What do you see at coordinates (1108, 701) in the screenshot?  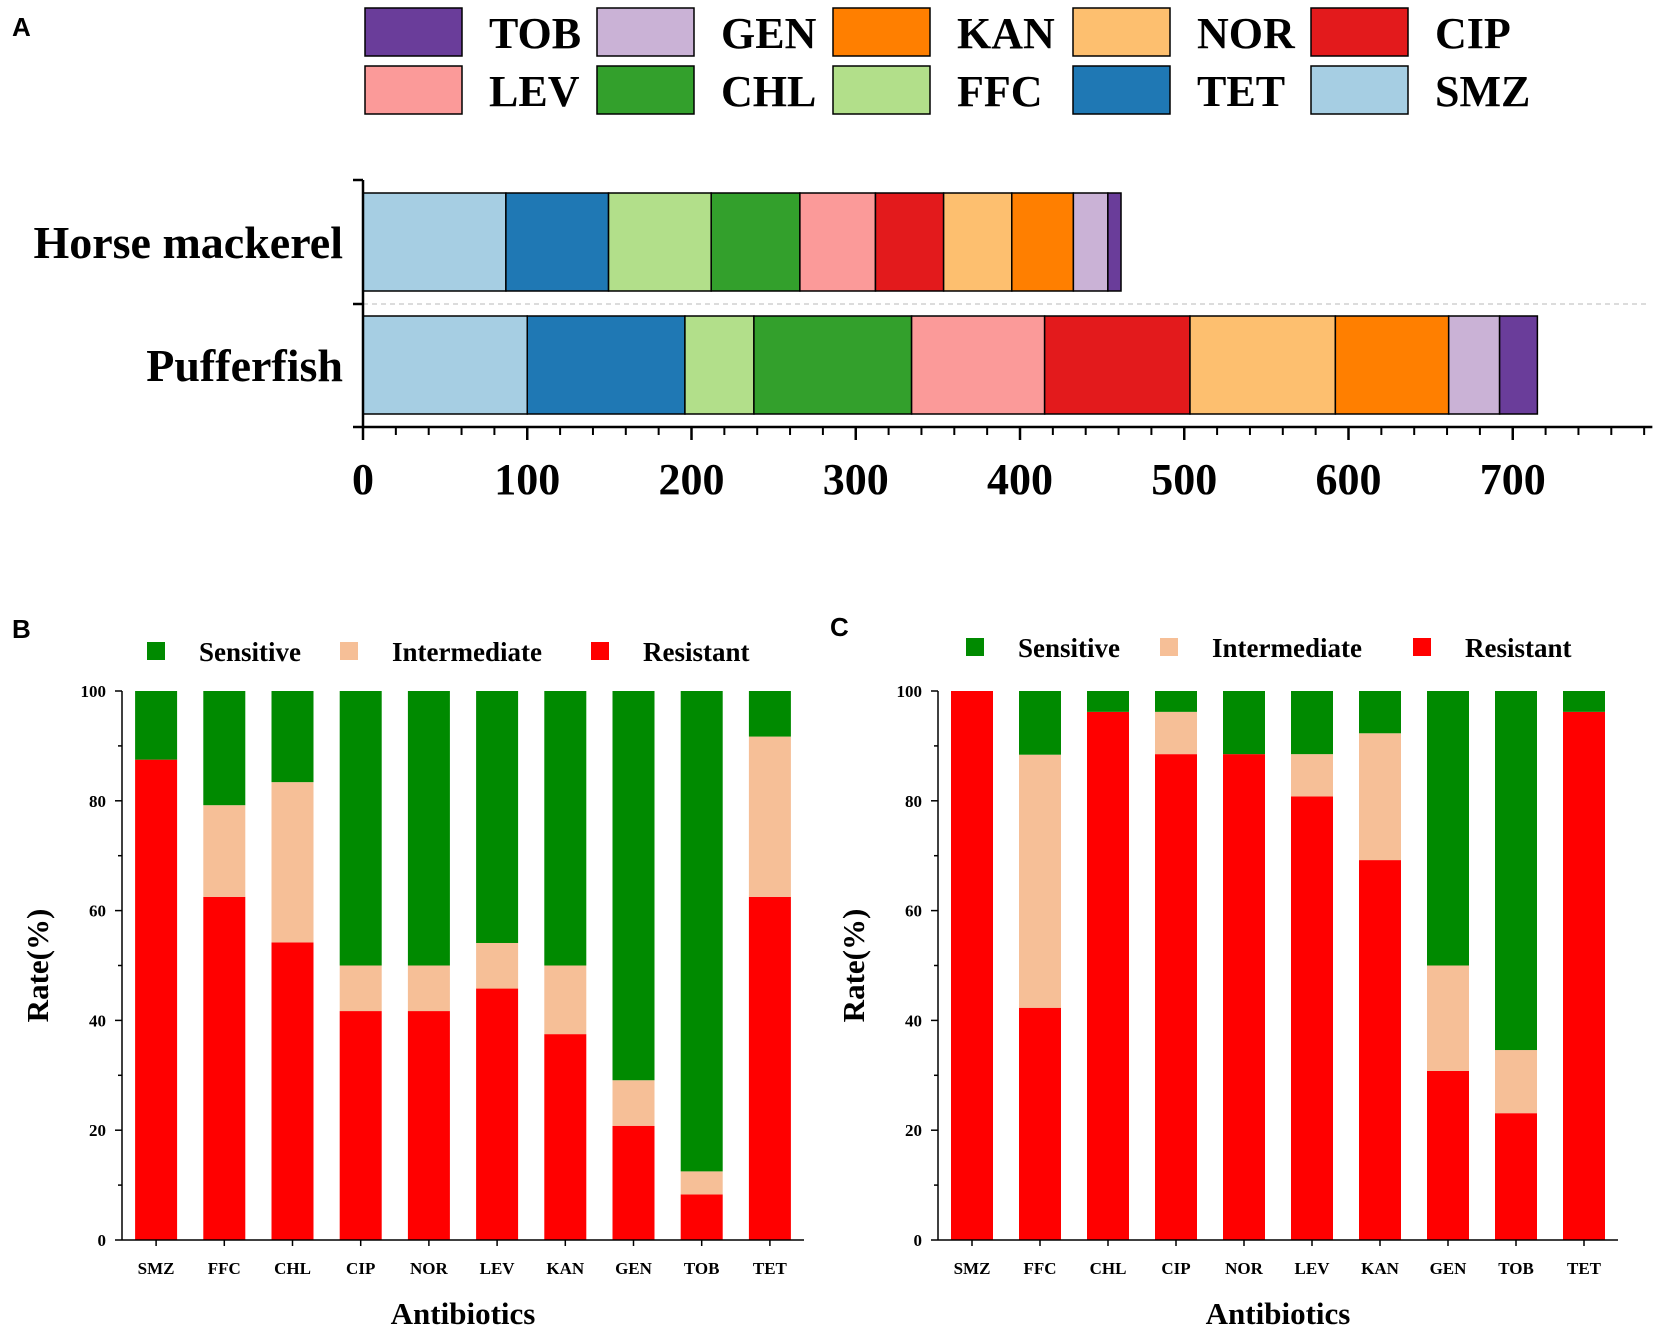 I see `bar-segment-chl-sensitive` at bounding box center [1108, 701].